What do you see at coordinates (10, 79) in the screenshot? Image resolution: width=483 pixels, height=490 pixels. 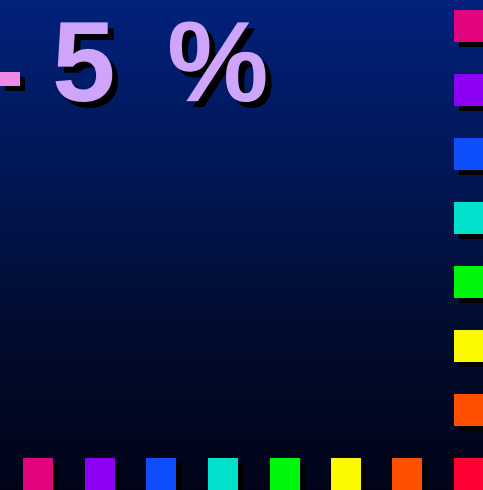 I see `dash-mark` at bounding box center [10, 79].